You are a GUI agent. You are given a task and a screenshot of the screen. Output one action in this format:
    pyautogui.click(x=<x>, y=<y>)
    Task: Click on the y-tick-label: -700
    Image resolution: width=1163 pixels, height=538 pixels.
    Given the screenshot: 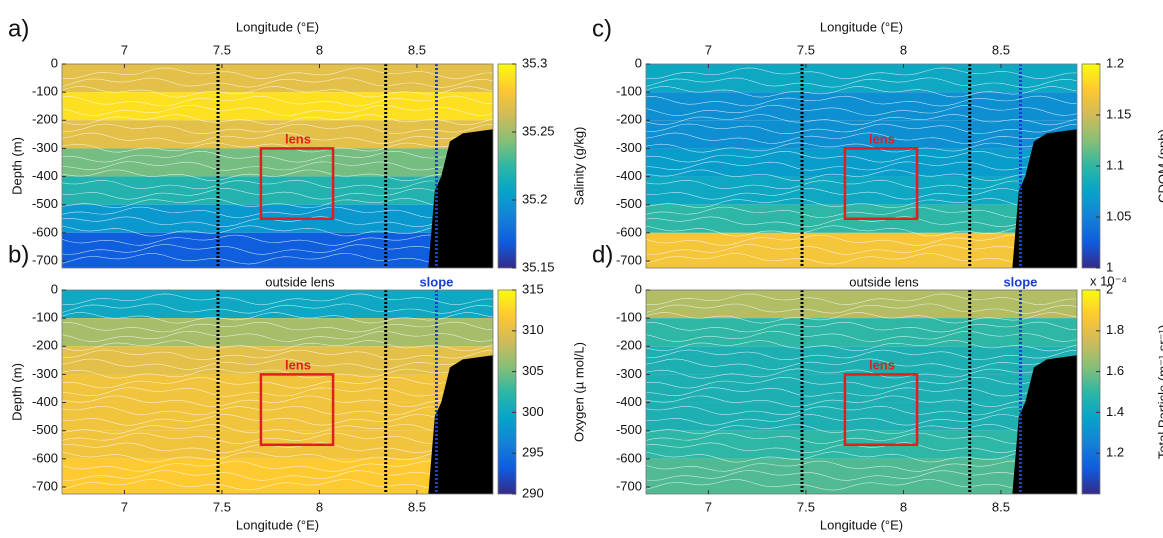 What is the action you would take?
    pyautogui.click(x=45, y=485)
    